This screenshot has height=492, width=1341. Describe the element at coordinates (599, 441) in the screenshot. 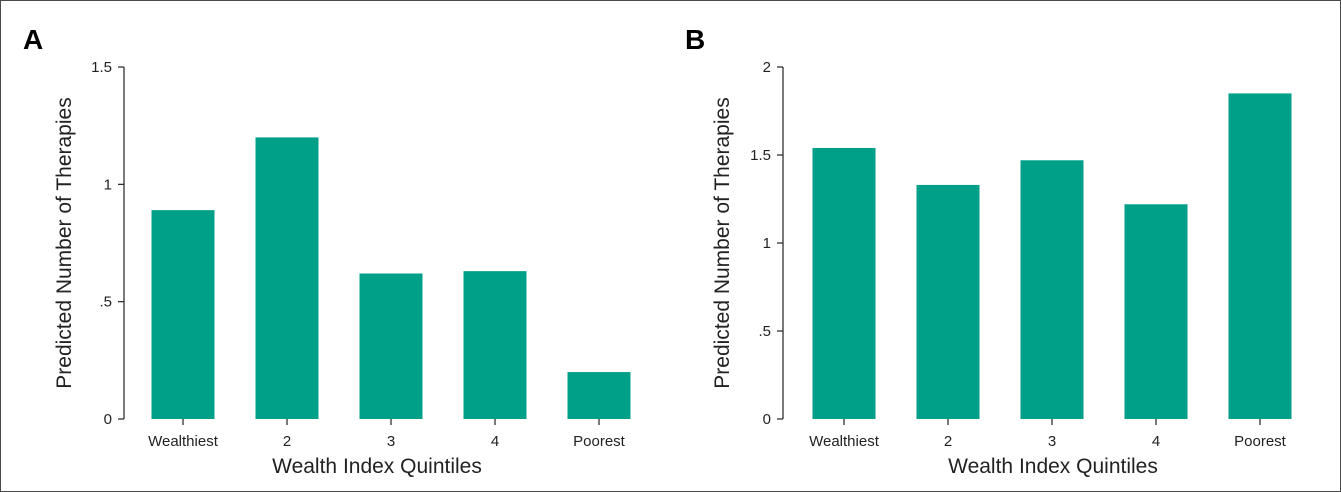

I see `panel-a-x-tick-label-5: Poorest` at that location.